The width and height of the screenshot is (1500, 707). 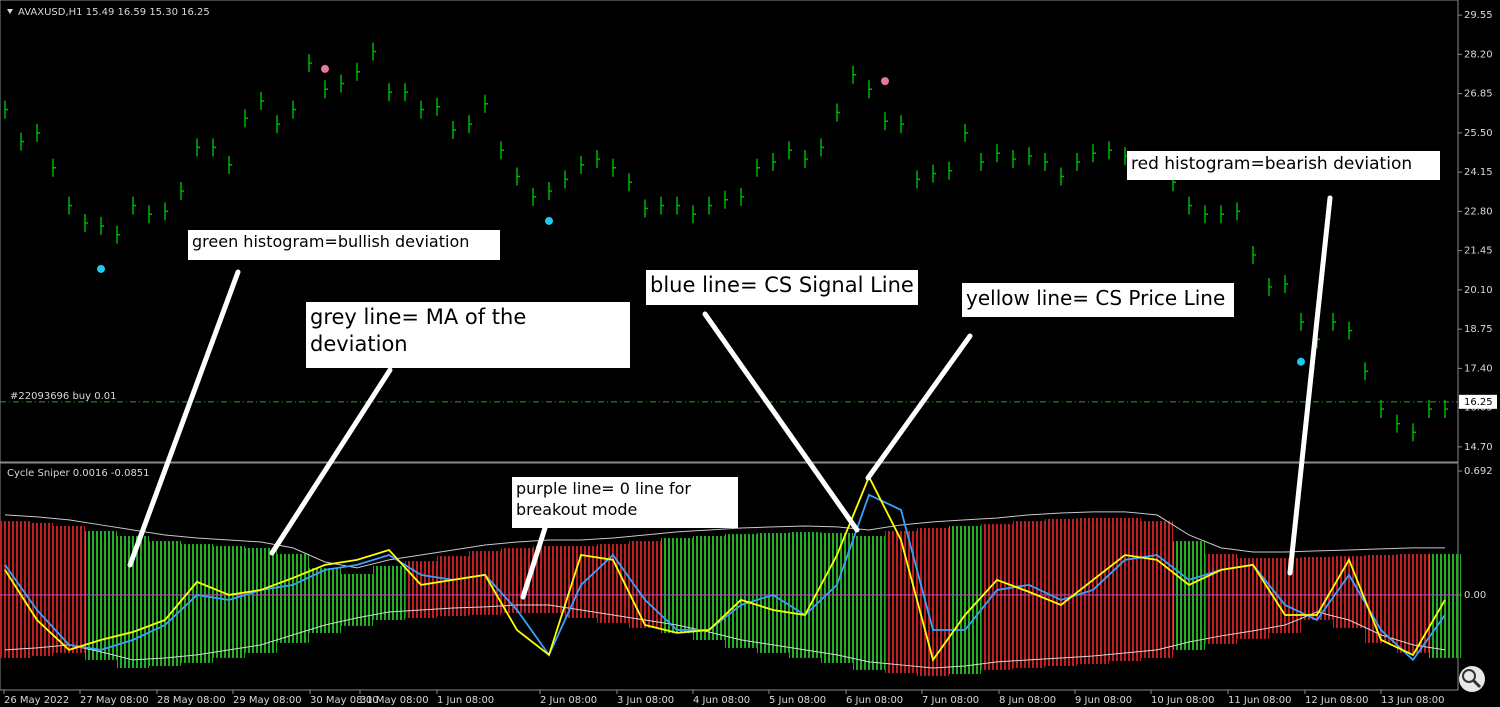 What do you see at coordinates (1478, 447) in the screenshot?
I see `y-tick-label: 14.70` at bounding box center [1478, 447].